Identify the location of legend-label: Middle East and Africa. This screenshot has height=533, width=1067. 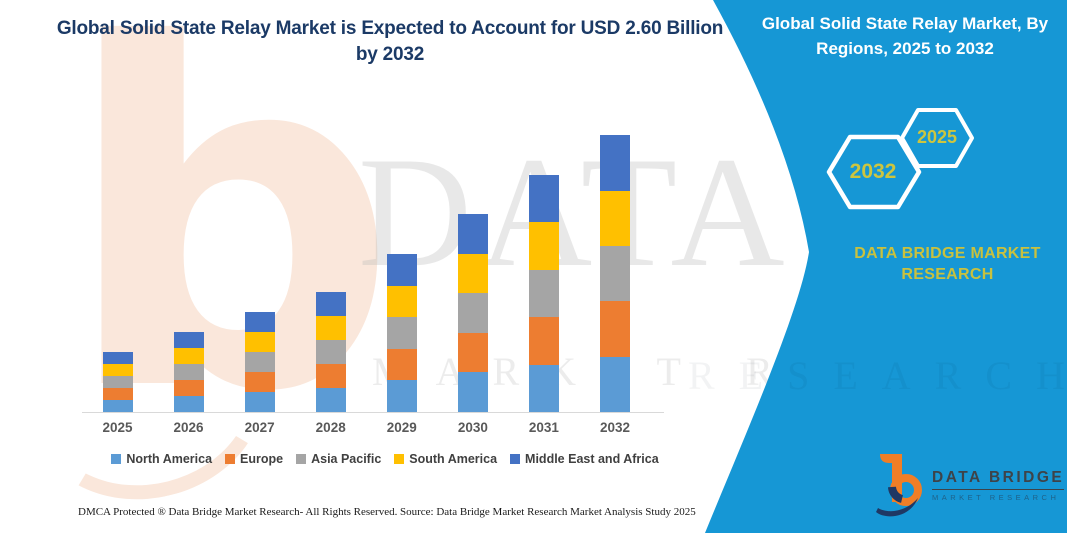
(592, 459).